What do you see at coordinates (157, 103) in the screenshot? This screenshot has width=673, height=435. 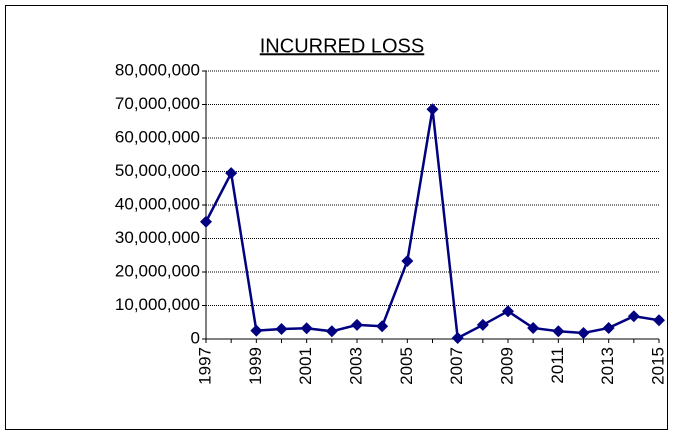 I see `y-tick-label: 70,000,000` at bounding box center [157, 103].